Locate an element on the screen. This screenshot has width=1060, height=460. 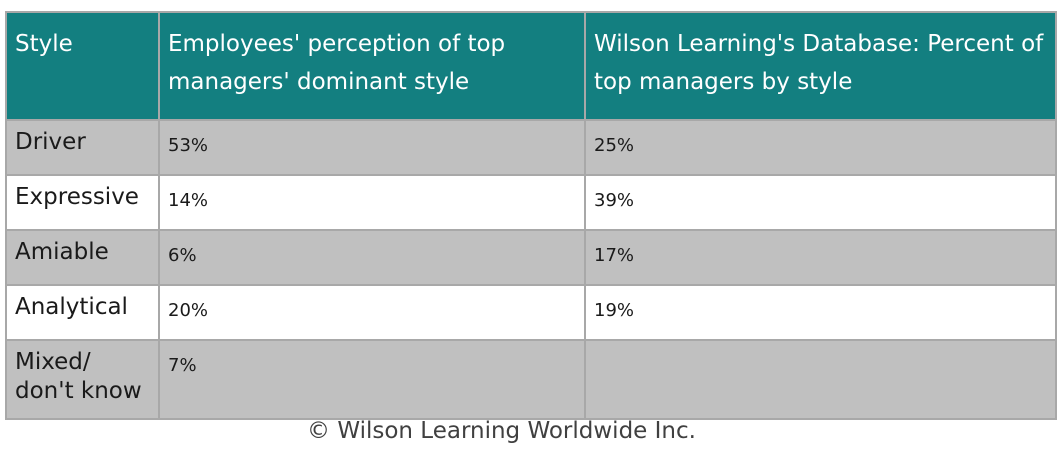
table-row: Amiable 6% 17% is located at coordinates (531, 257).